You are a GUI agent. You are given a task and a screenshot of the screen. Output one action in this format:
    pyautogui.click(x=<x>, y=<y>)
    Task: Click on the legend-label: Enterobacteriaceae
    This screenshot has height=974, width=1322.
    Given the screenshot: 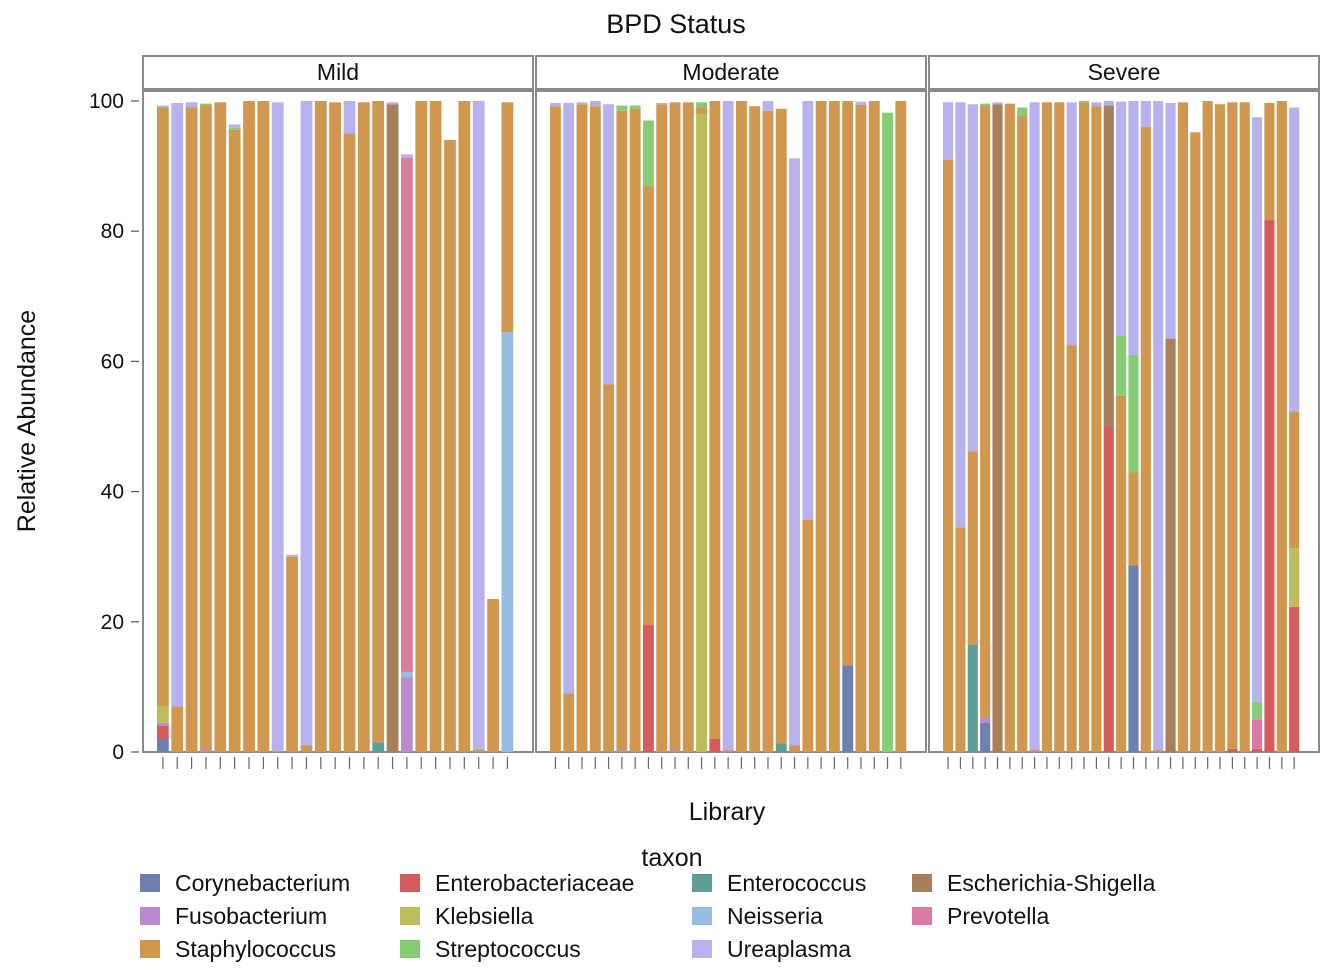 What is the action you would take?
    pyautogui.click(x=534, y=883)
    